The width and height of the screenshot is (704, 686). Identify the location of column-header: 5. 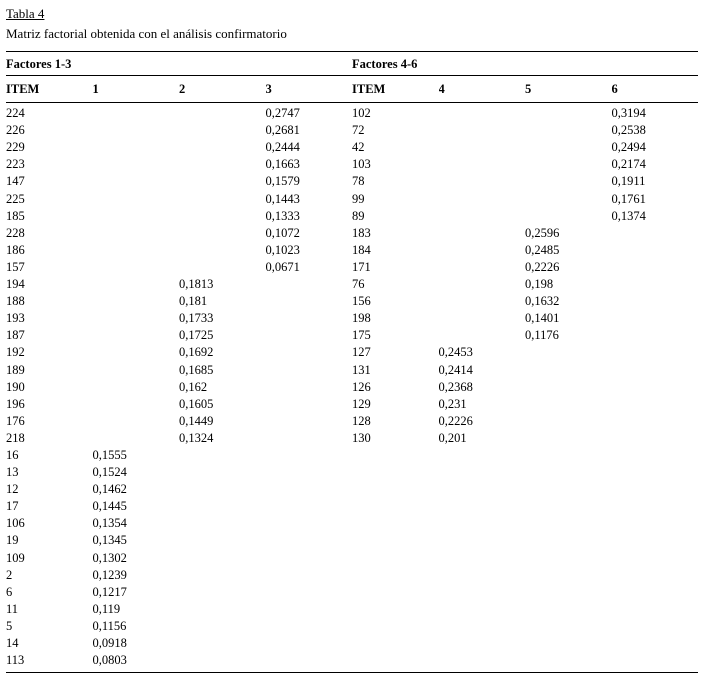
(528, 89).